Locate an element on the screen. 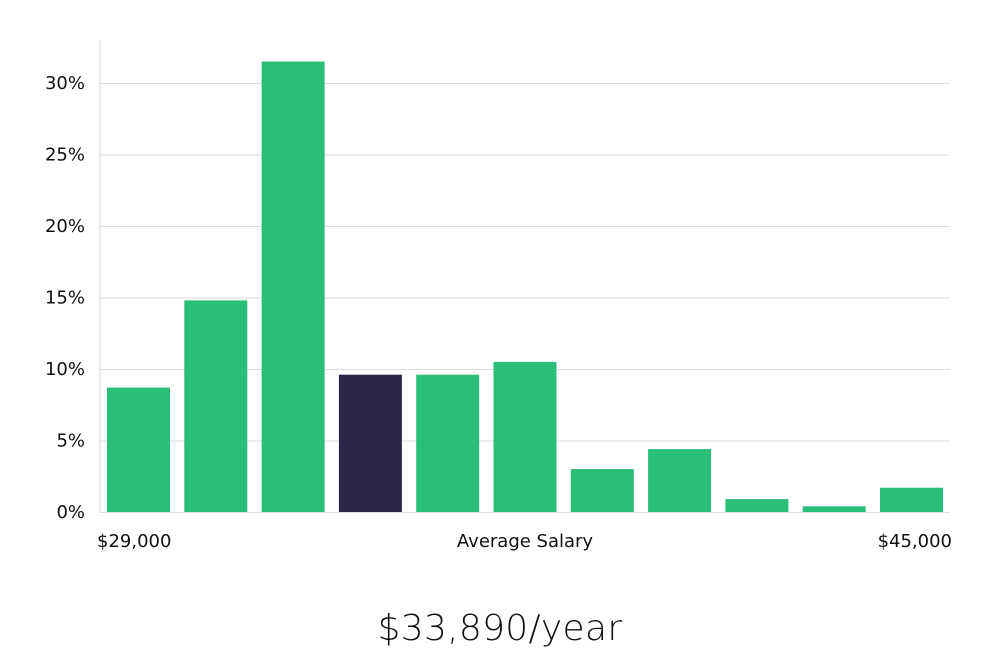 This screenshot has height=660, width=1000. x-end-label: $45,000 is located at coordinates (915, 541).